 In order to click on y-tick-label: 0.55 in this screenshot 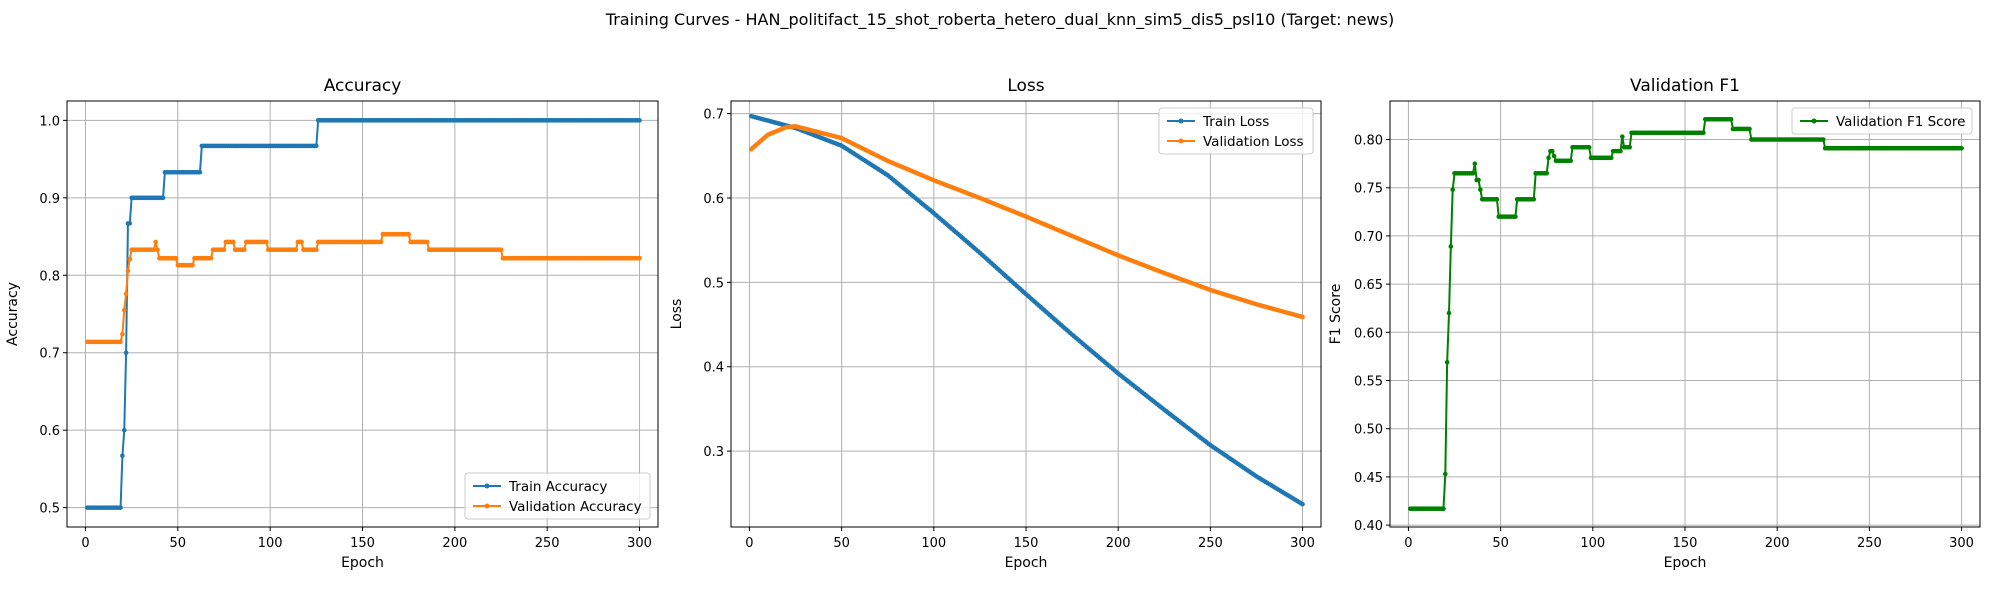, I will do `click(1368, 382)`.